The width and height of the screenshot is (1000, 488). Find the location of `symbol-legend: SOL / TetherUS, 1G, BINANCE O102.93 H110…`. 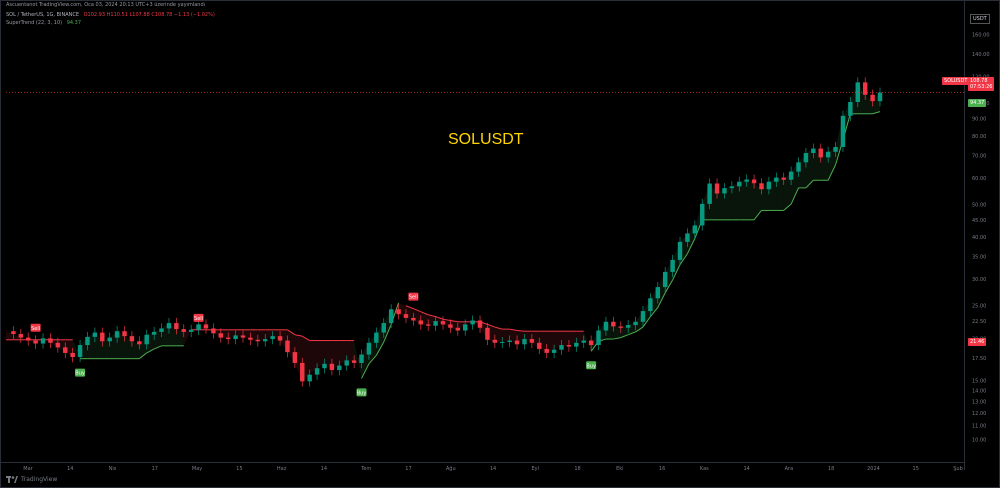

symbol-legend: SOL / TetherUS, 1G, BINANCE O102.93 H110… is located at coordinates (112, 15).